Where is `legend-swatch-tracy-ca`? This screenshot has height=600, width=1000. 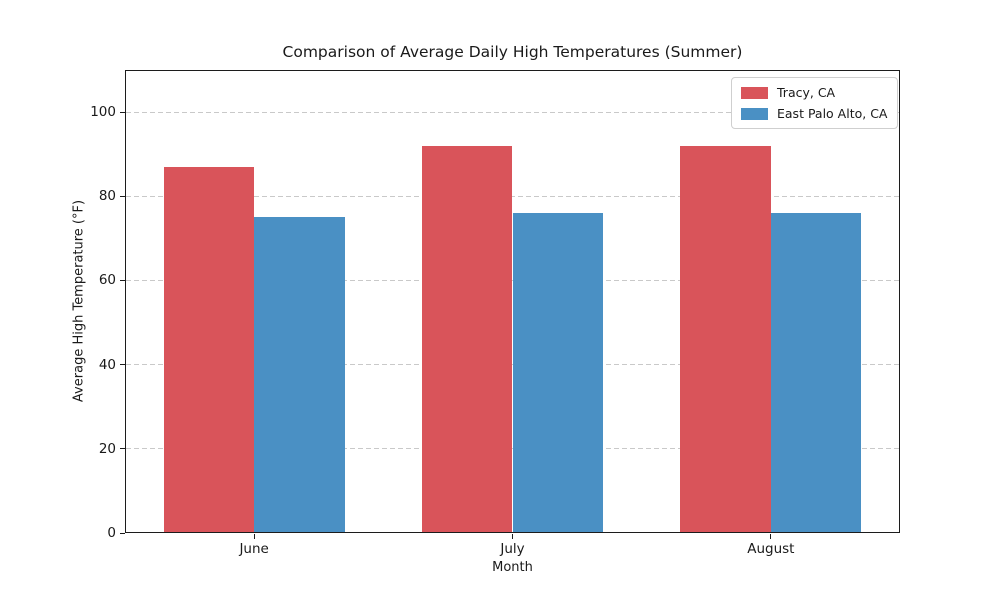
legend-swatch-tracy-ca is located at coordinates (754, 92).